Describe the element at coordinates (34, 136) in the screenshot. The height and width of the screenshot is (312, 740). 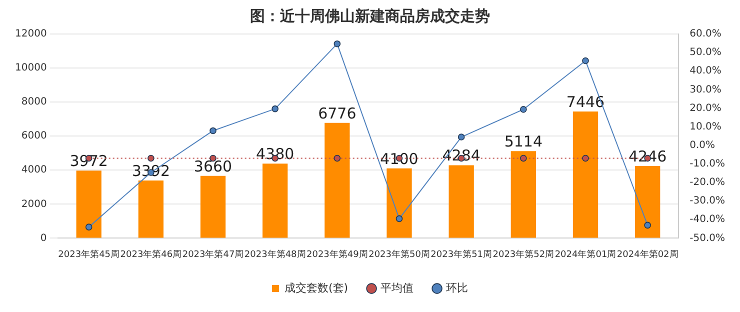
I see `y-tick-label: 6000` at that location.